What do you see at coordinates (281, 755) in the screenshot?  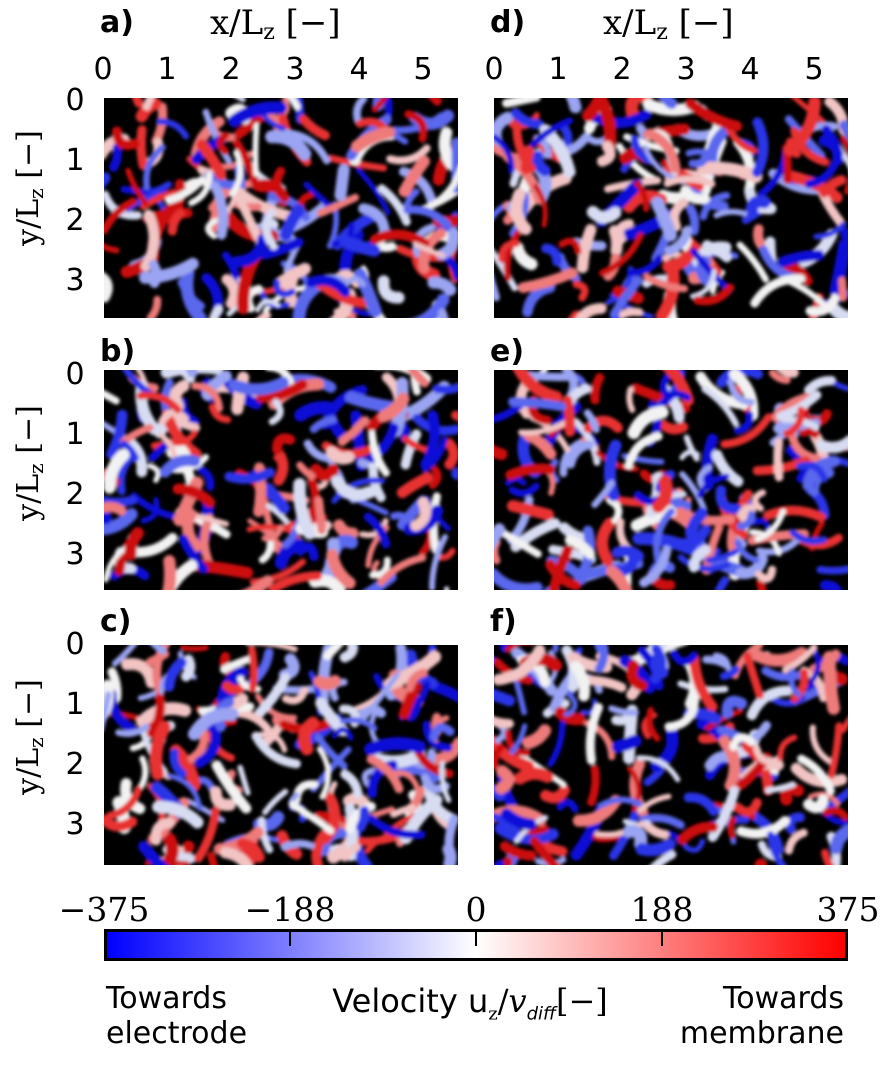 I see `velocity-map-c` at bounding box center [281, 755].